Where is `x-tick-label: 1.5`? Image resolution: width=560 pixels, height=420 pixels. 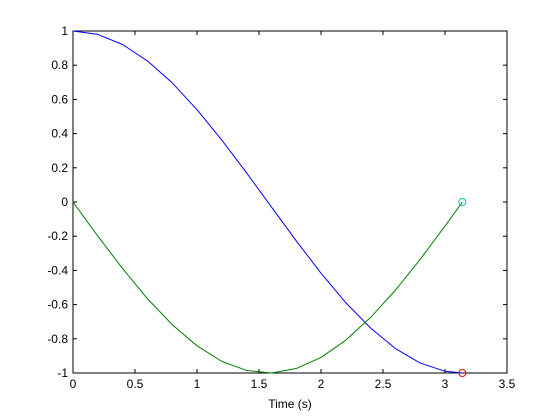 x-tick-label: 1.5 is located at coordinates (259, 384).